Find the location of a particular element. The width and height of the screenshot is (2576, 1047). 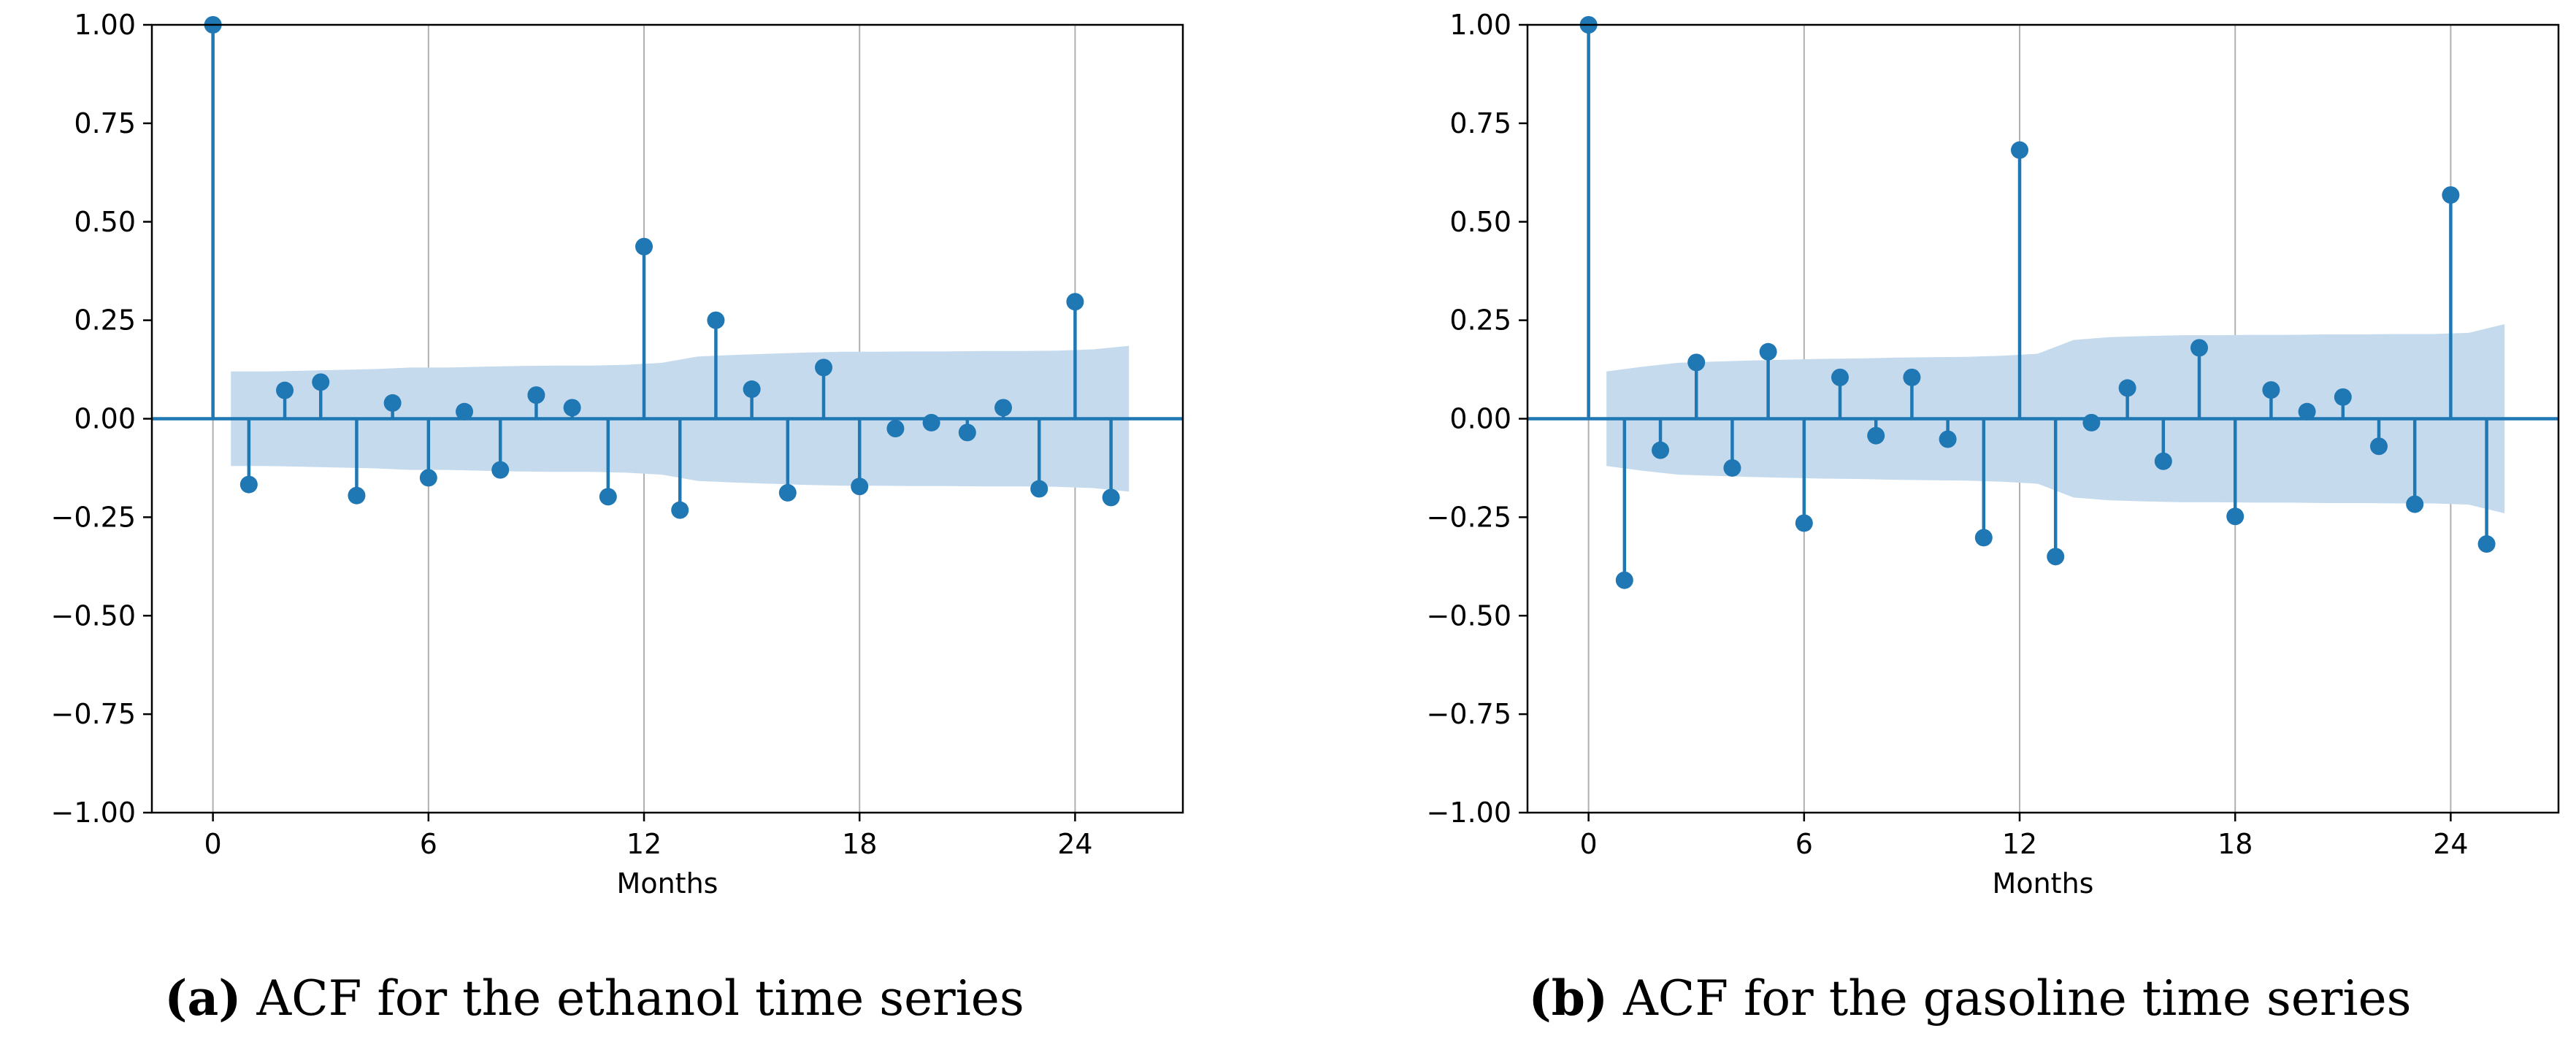

panel-label: (a) is located at coordinates (202, 998).